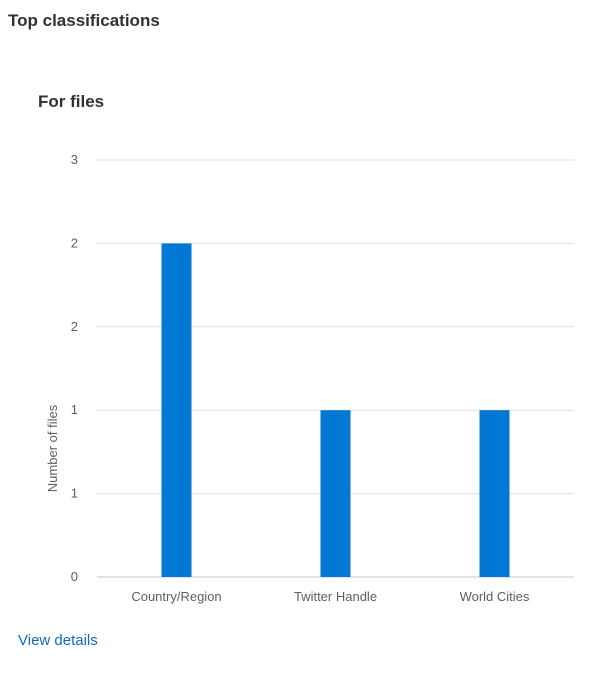  I want to click on y-axis-label: Number of files, so click(52, 448).